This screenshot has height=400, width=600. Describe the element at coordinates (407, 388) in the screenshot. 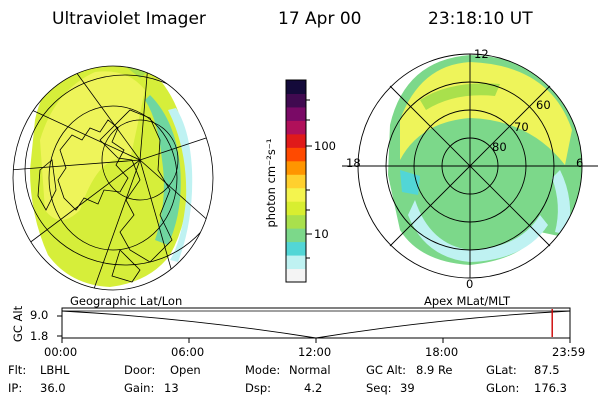

I see `seq-value: 39` at that location.